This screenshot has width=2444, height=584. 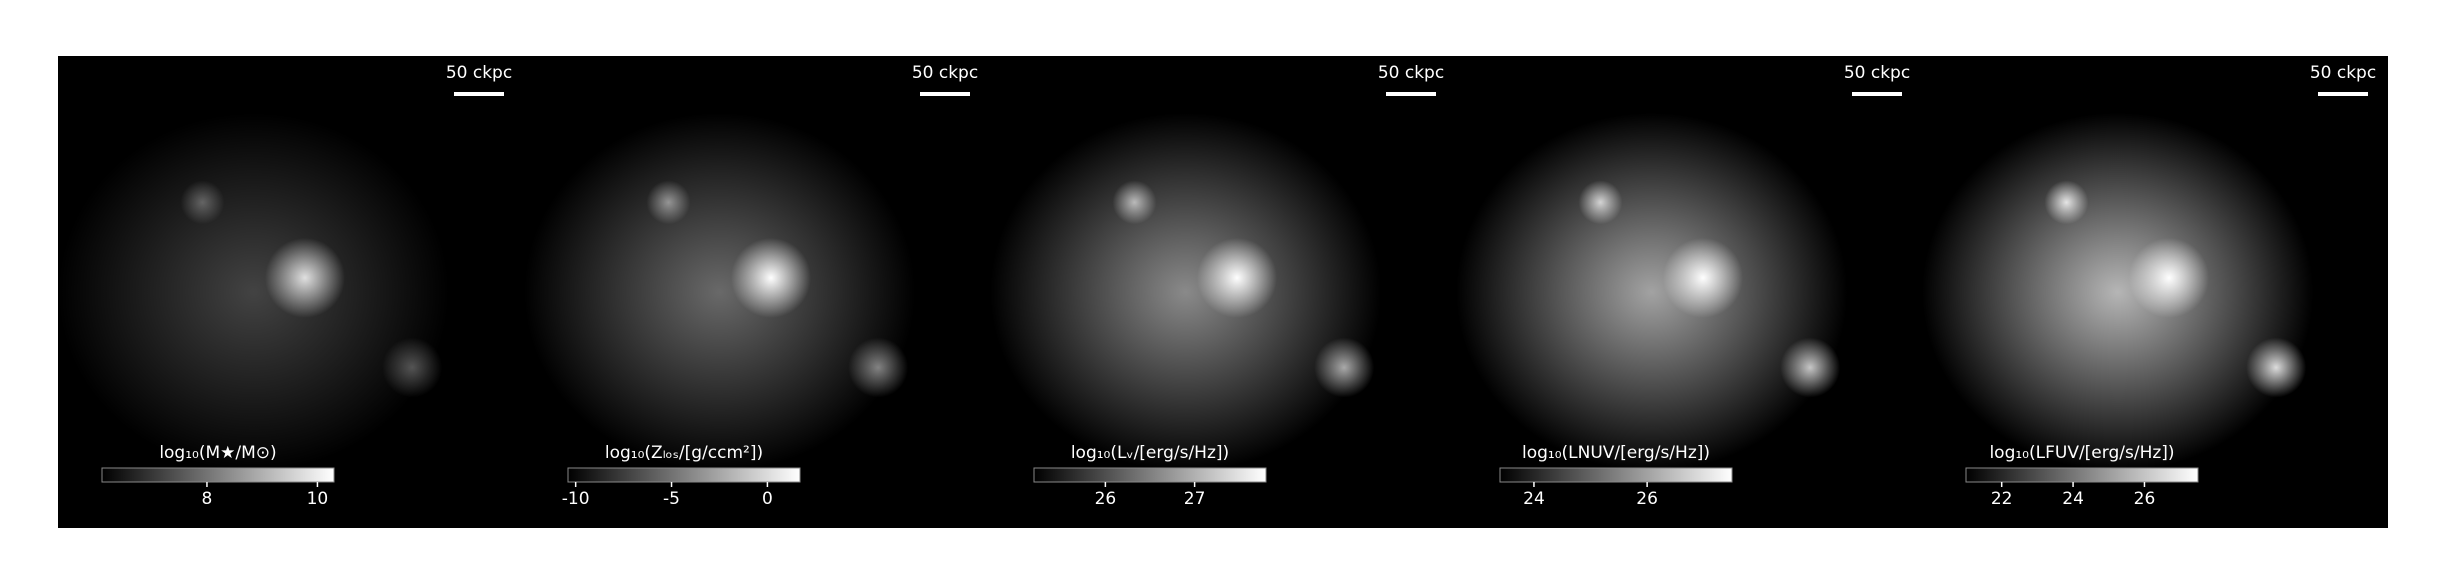 I want to click on colorbar-tick-label: 22, so click(x=2002, y=499).